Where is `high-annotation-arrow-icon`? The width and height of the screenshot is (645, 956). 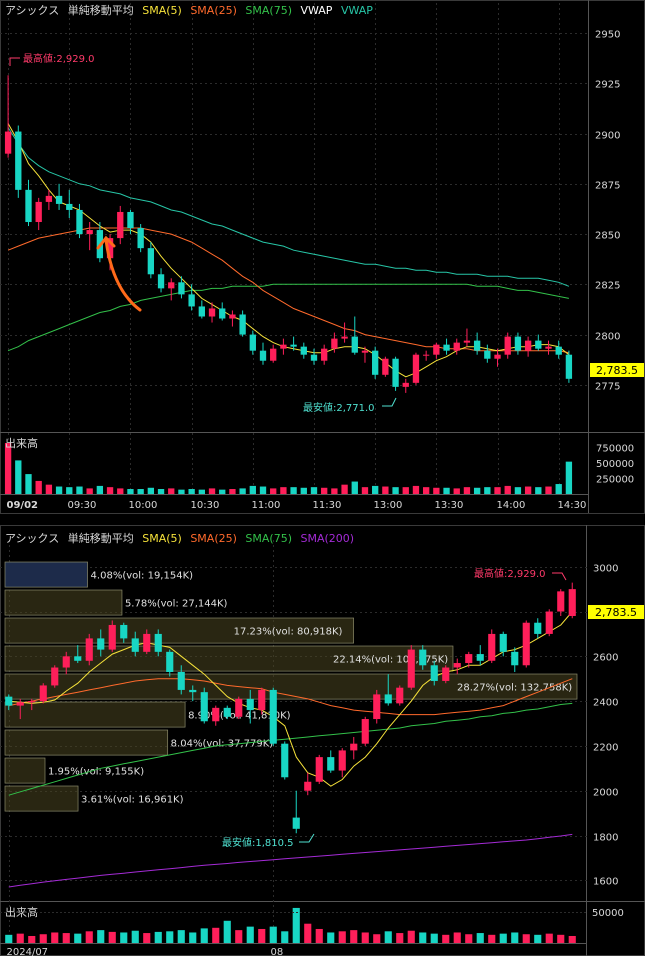
high-annotation-arrow-icon is located at coordinates (559, 576).